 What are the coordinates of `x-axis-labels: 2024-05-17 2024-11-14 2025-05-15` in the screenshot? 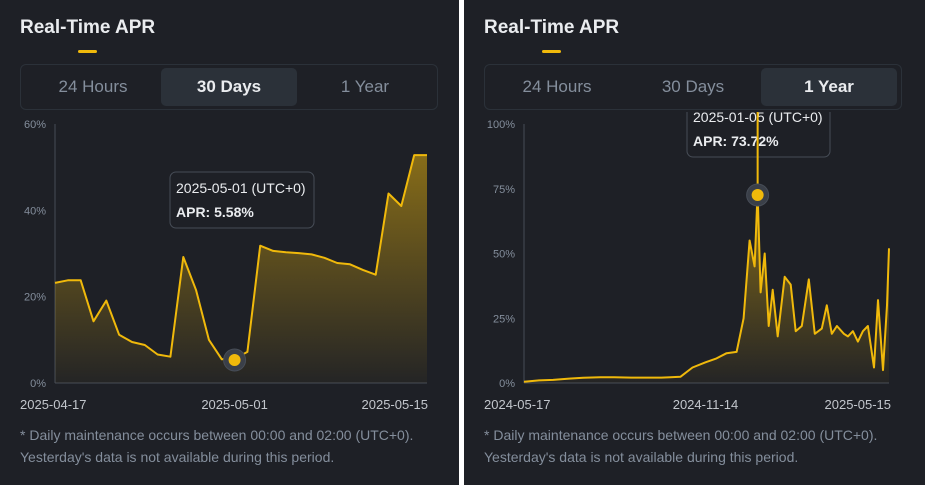 It's located at (687, 404).